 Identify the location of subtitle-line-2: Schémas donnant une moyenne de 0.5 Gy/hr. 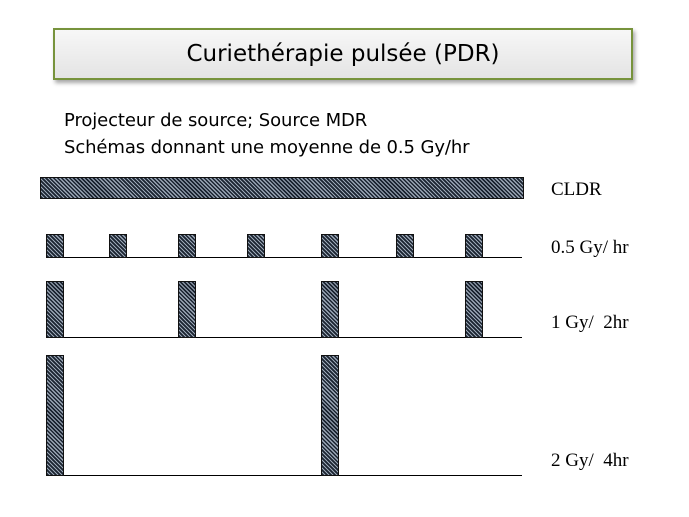
(267, 147).